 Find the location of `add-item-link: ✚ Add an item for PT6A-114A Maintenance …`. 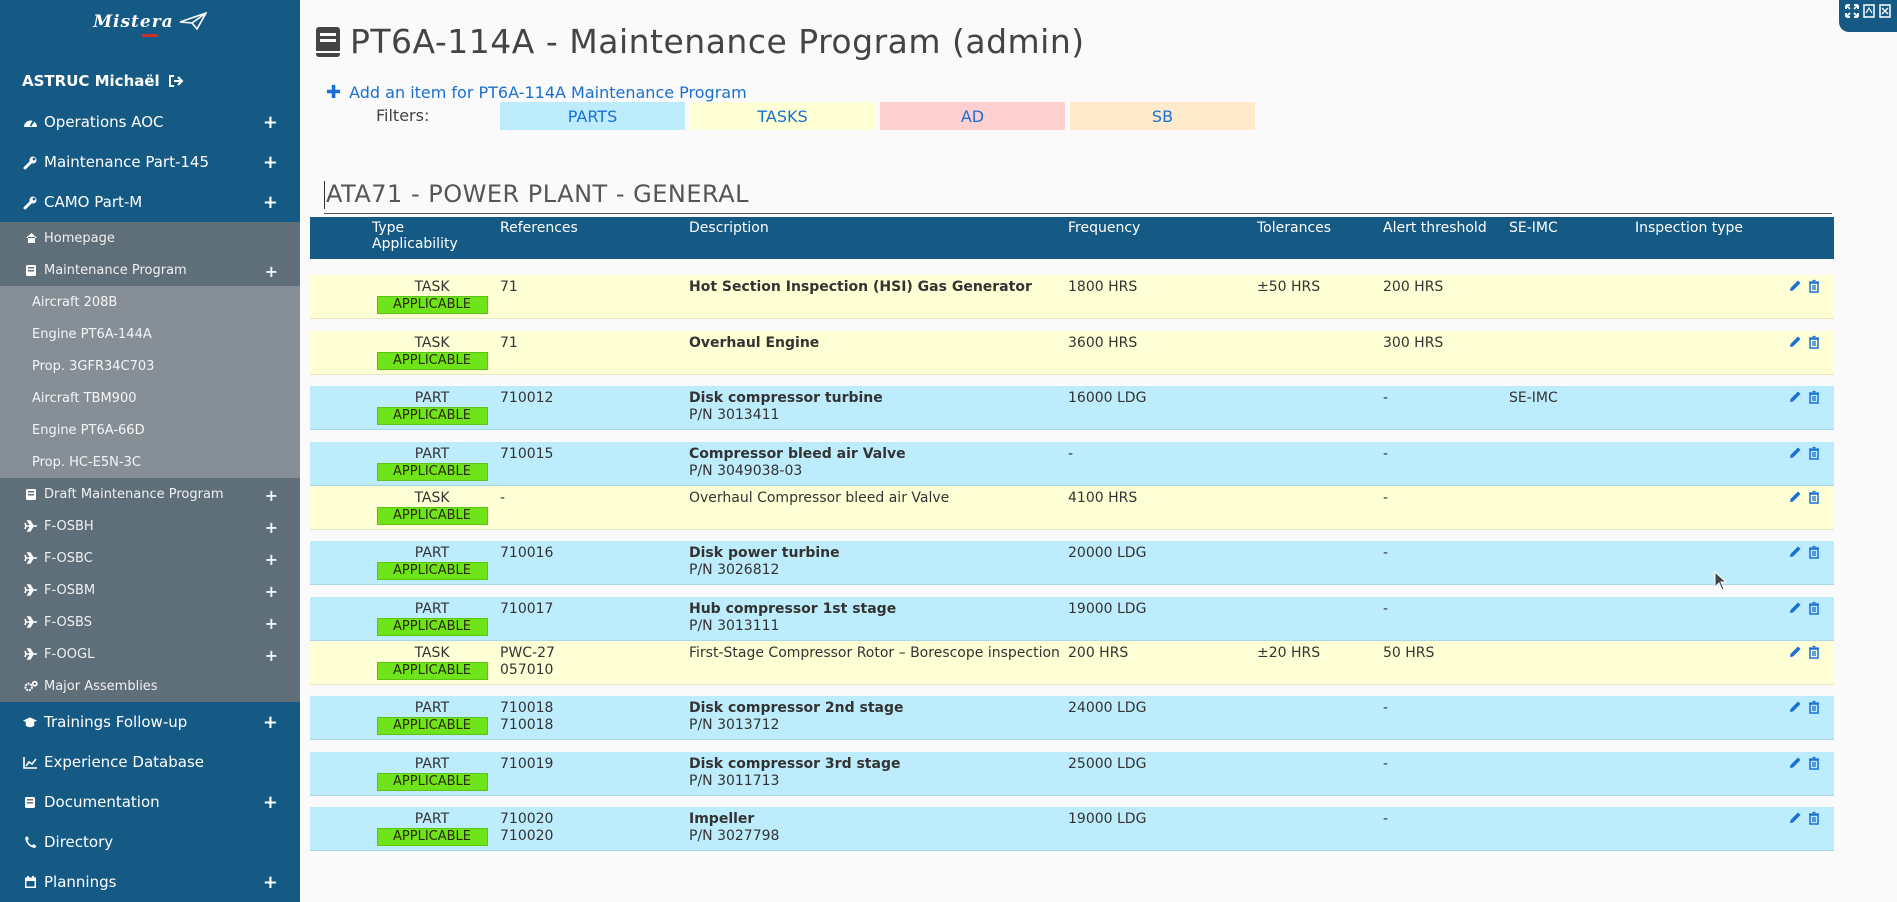

add-item-link: ✚ Add an item for PT6A-114A Maintenance … is located at coordinates (536, 92).